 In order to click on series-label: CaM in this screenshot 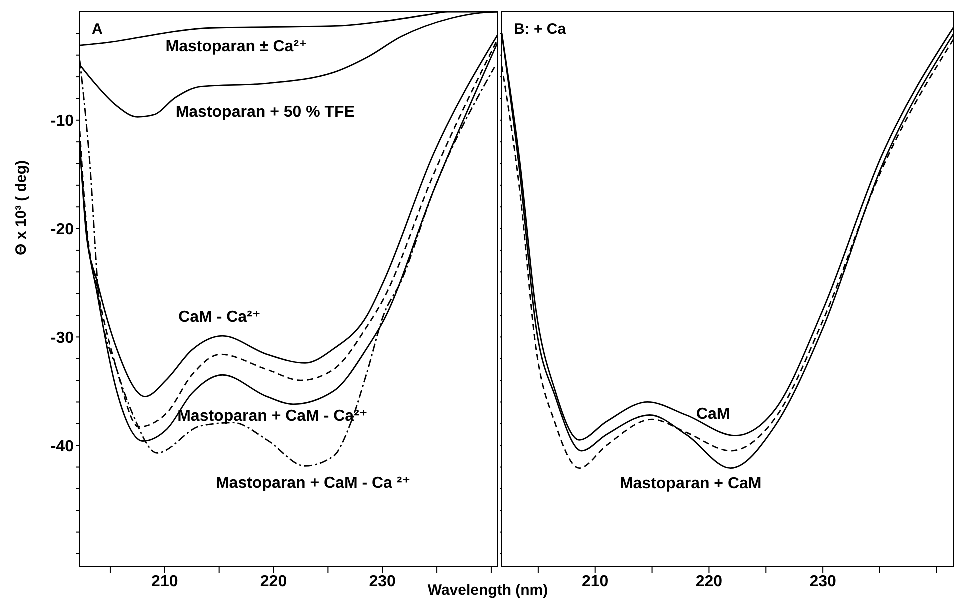, I will do `click(713, 415)`.